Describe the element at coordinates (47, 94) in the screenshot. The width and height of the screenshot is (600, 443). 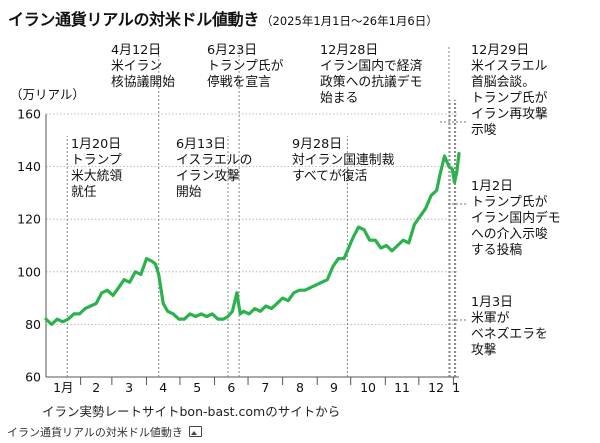
I see `y-axis-label: （万リアル）` at that location.